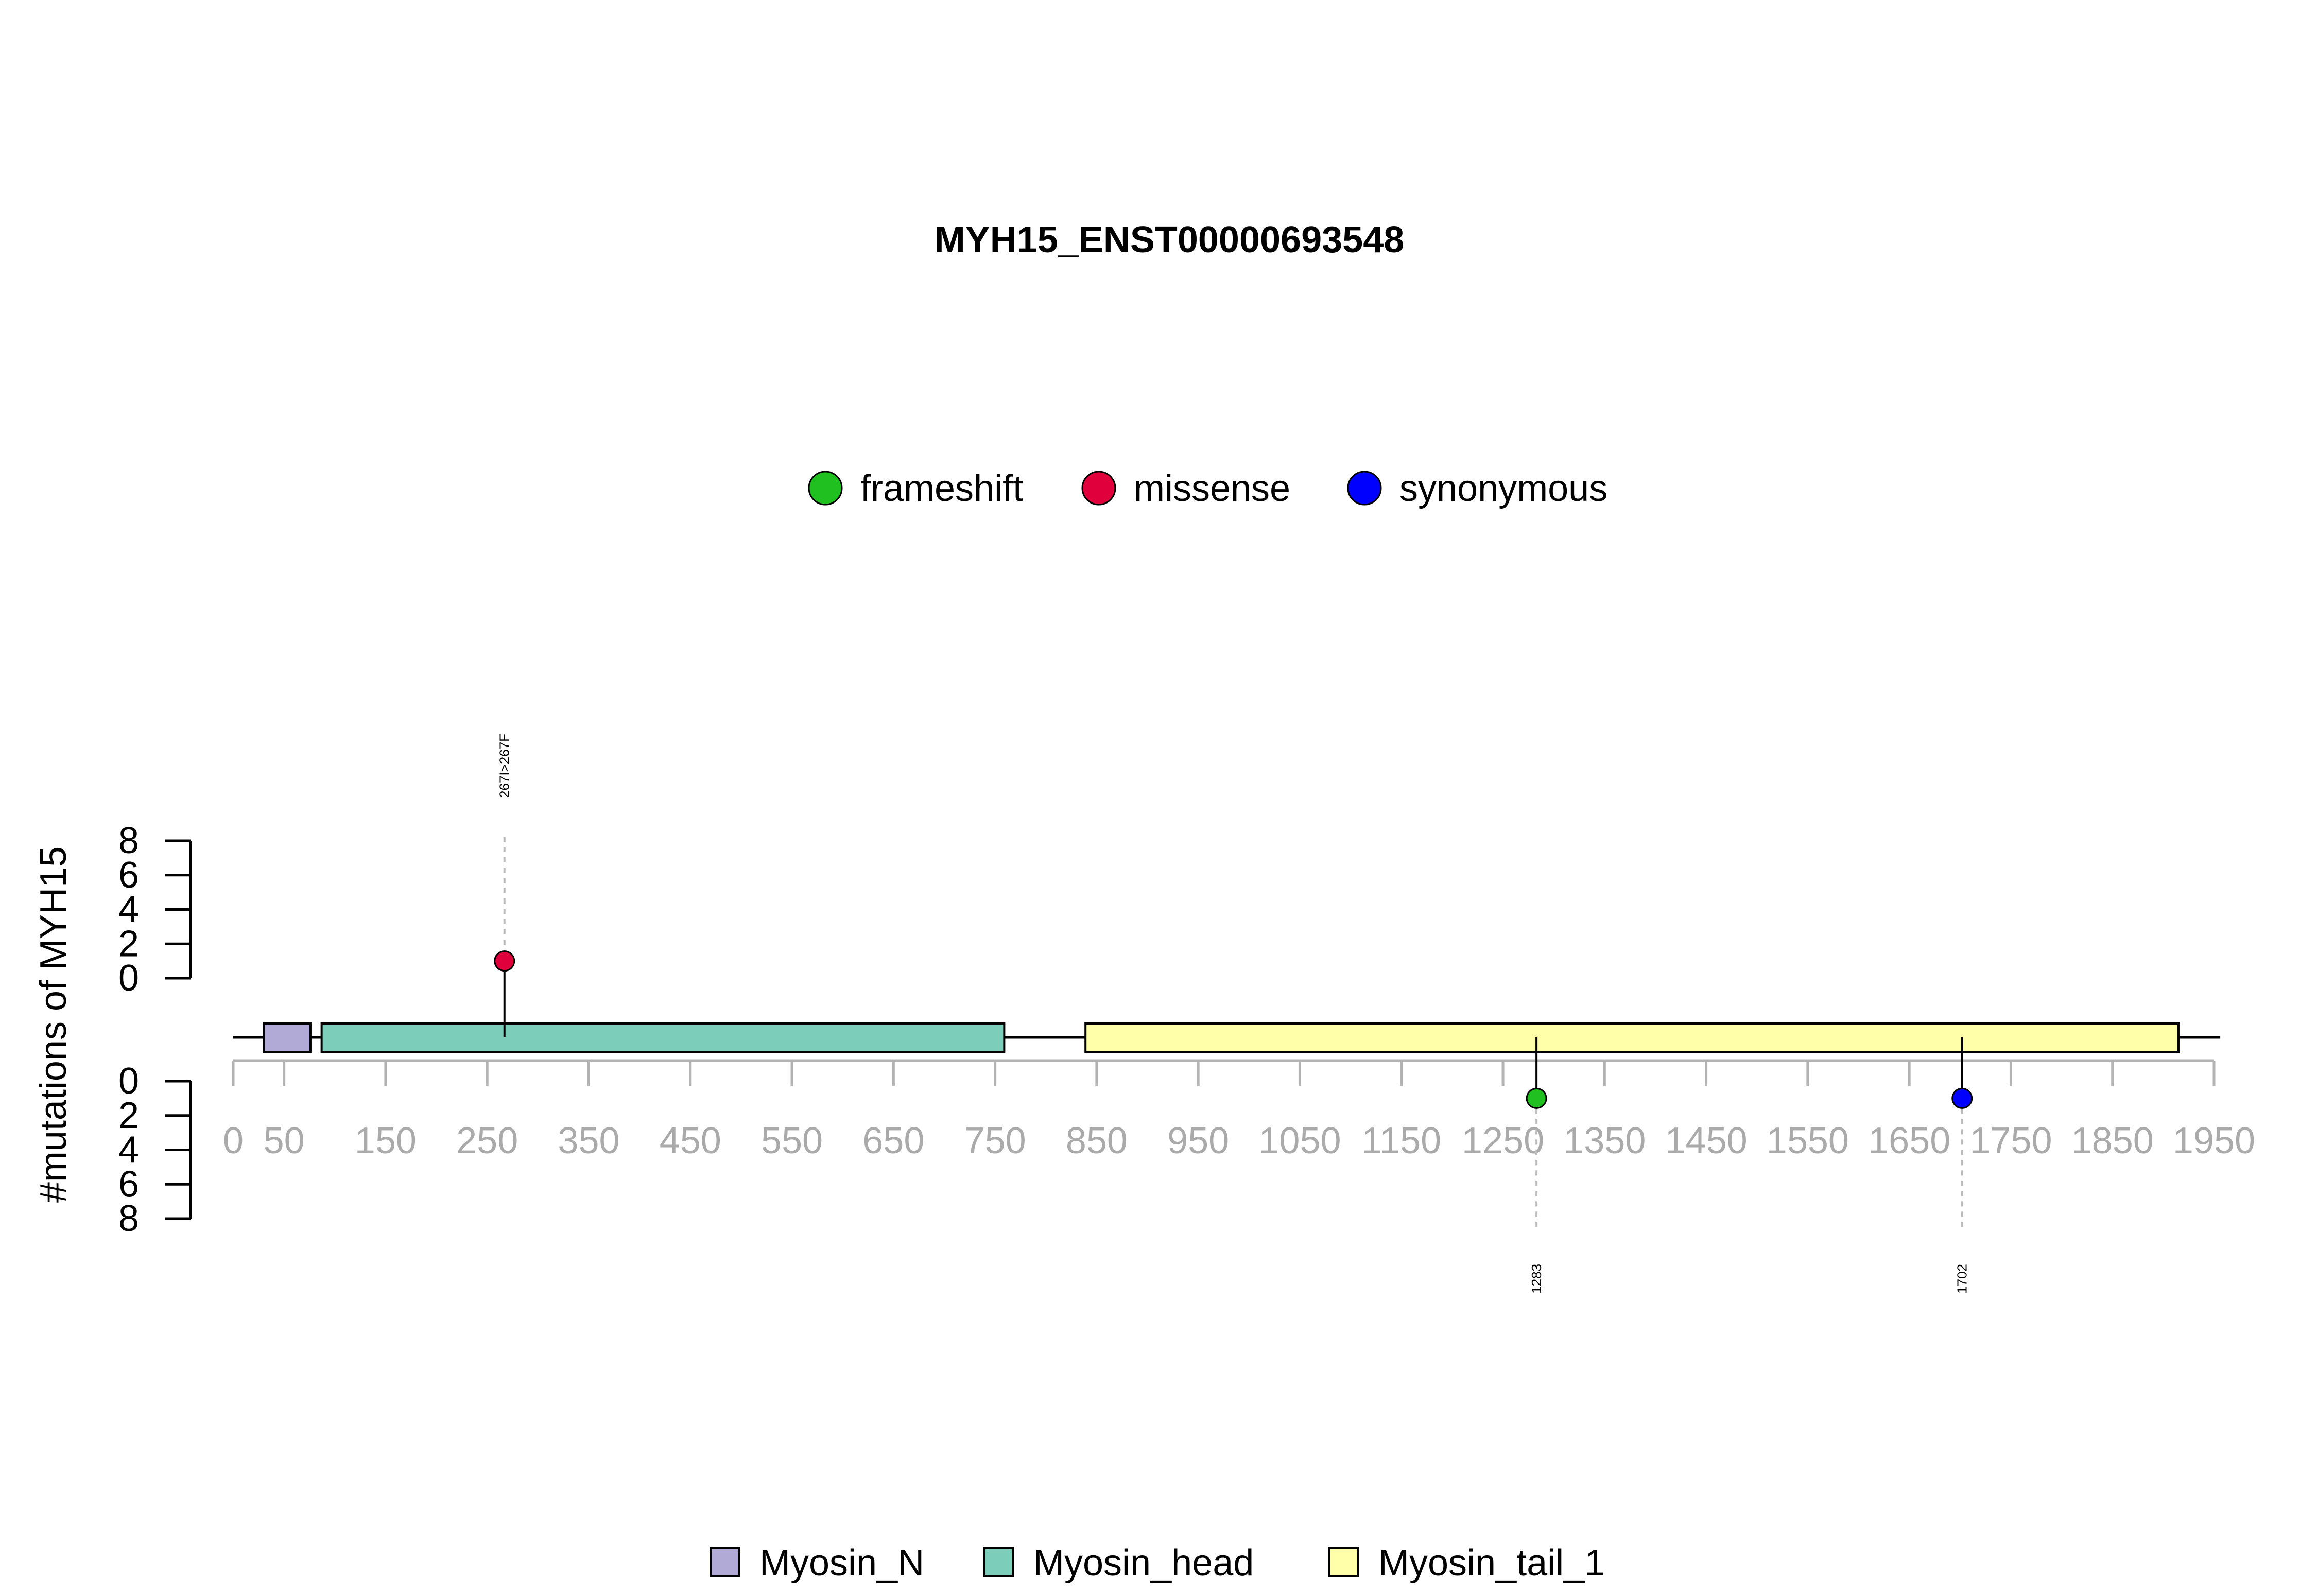 The height and width of the screenshot is (1596, 2317). What do you see at coordinates (792, 1140) in the screenshot?
I see `x-tick-label: 550` at bounding box center [792, 1140].